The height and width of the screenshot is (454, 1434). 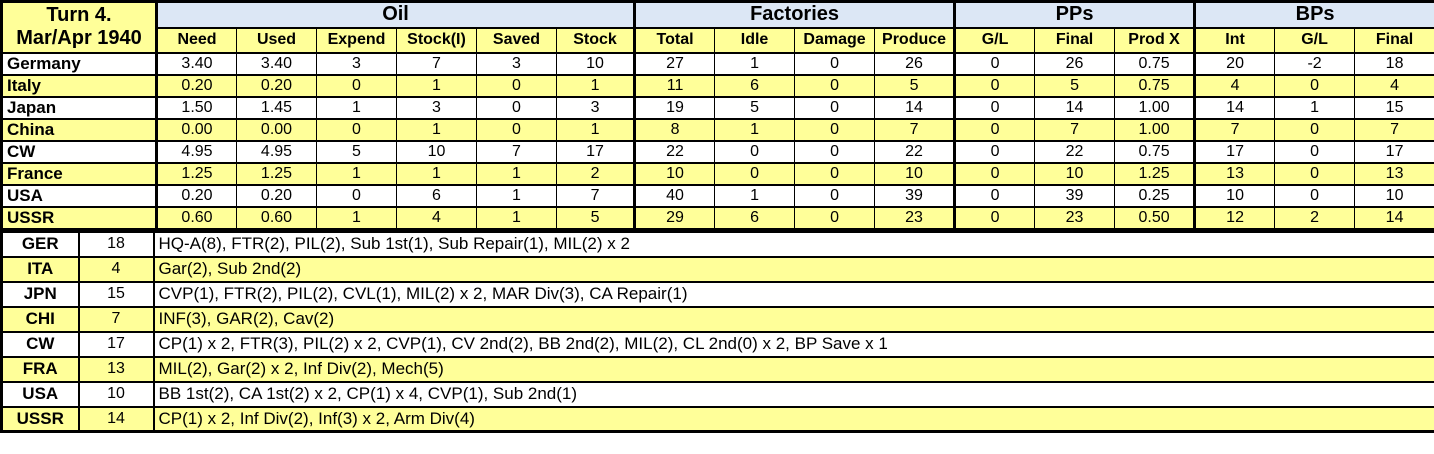 I want to click on oil-value-cell: 1.50, so click(x=196, y=107).